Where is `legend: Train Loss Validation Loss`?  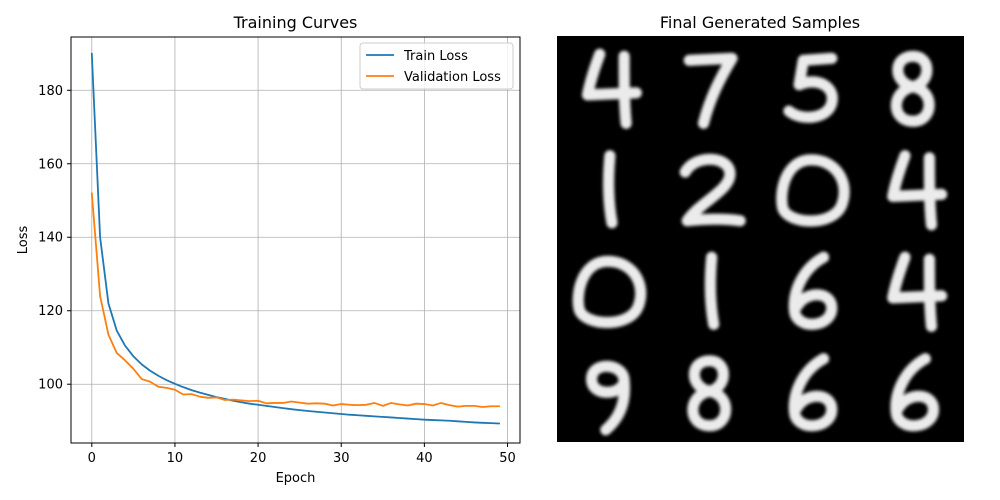 legend: Train Loss Validation Loss is located at coordinates (436, 66).